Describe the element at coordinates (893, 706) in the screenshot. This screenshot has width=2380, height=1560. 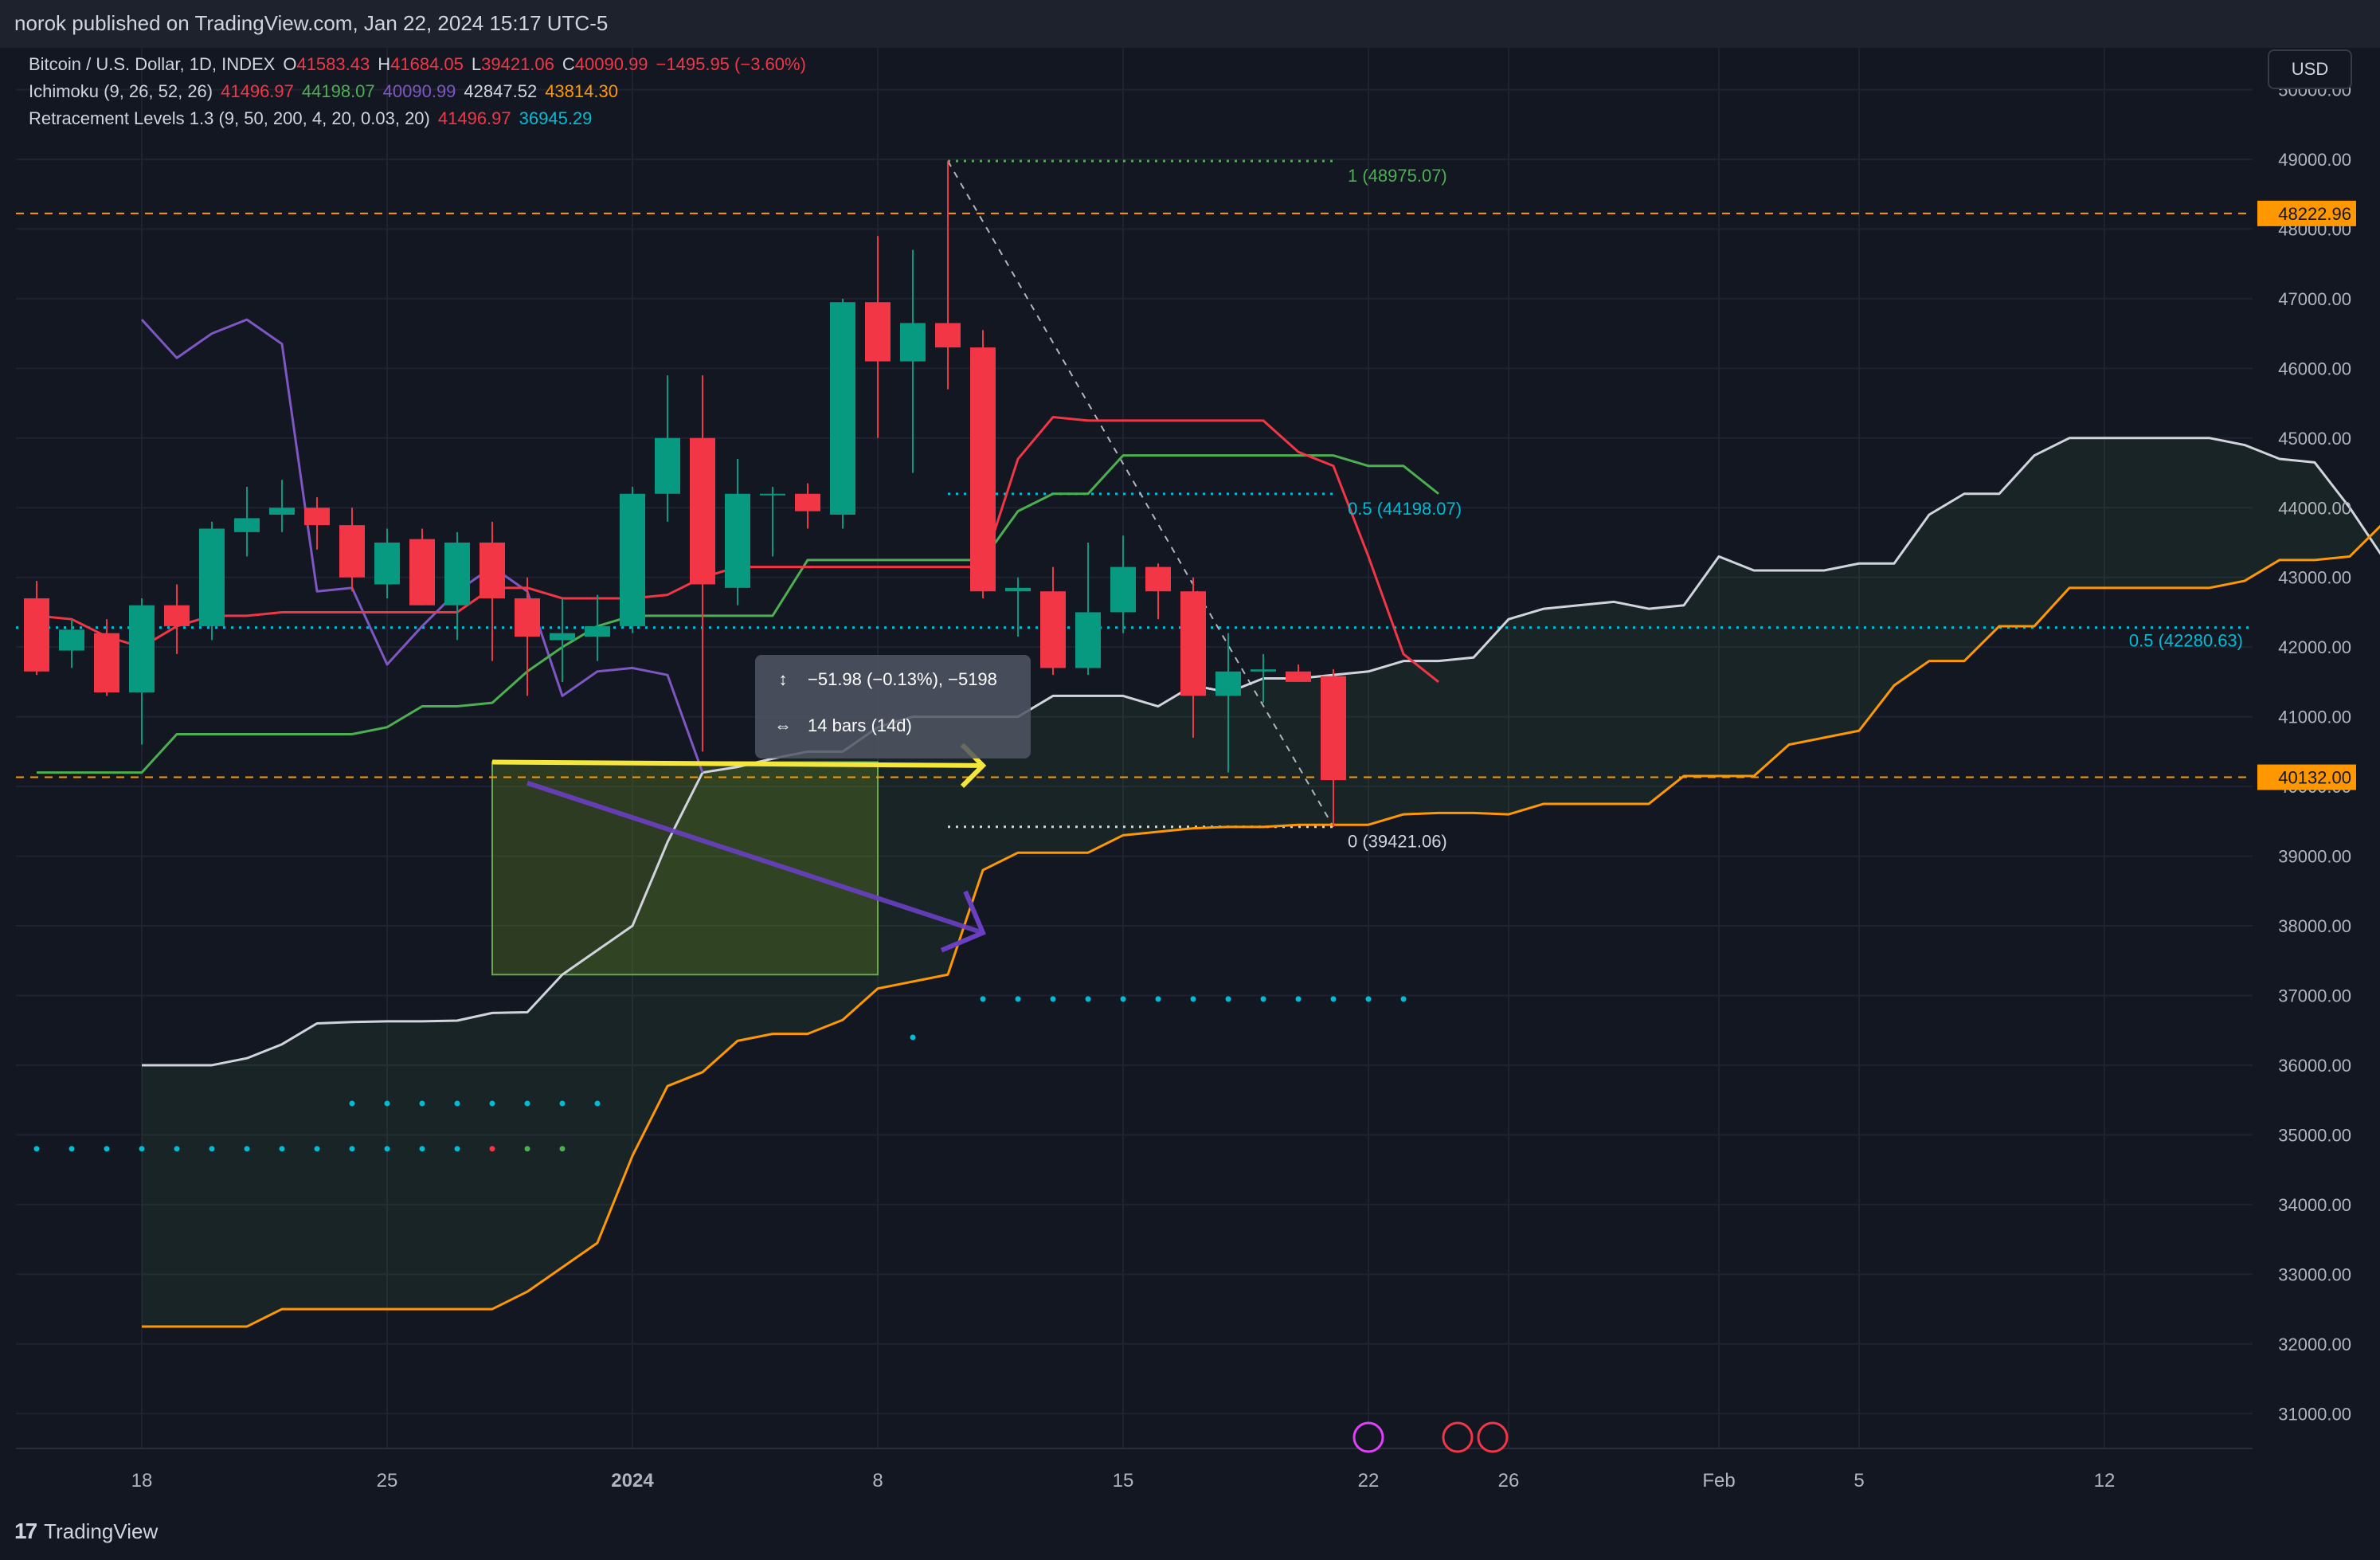
I see `measure-tooltip: ↕ −51.98 (−0.13%), −5198 ⇔ 14 bars (14d)` at that location.